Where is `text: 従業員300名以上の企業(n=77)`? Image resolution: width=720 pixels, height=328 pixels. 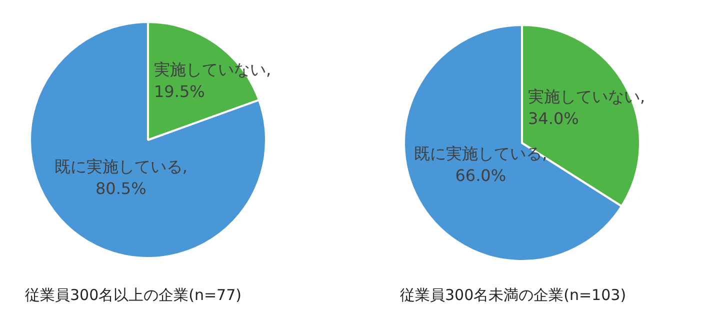
text: 従業員300名以上の企業(n=77) is located at coordinates (133, 295).